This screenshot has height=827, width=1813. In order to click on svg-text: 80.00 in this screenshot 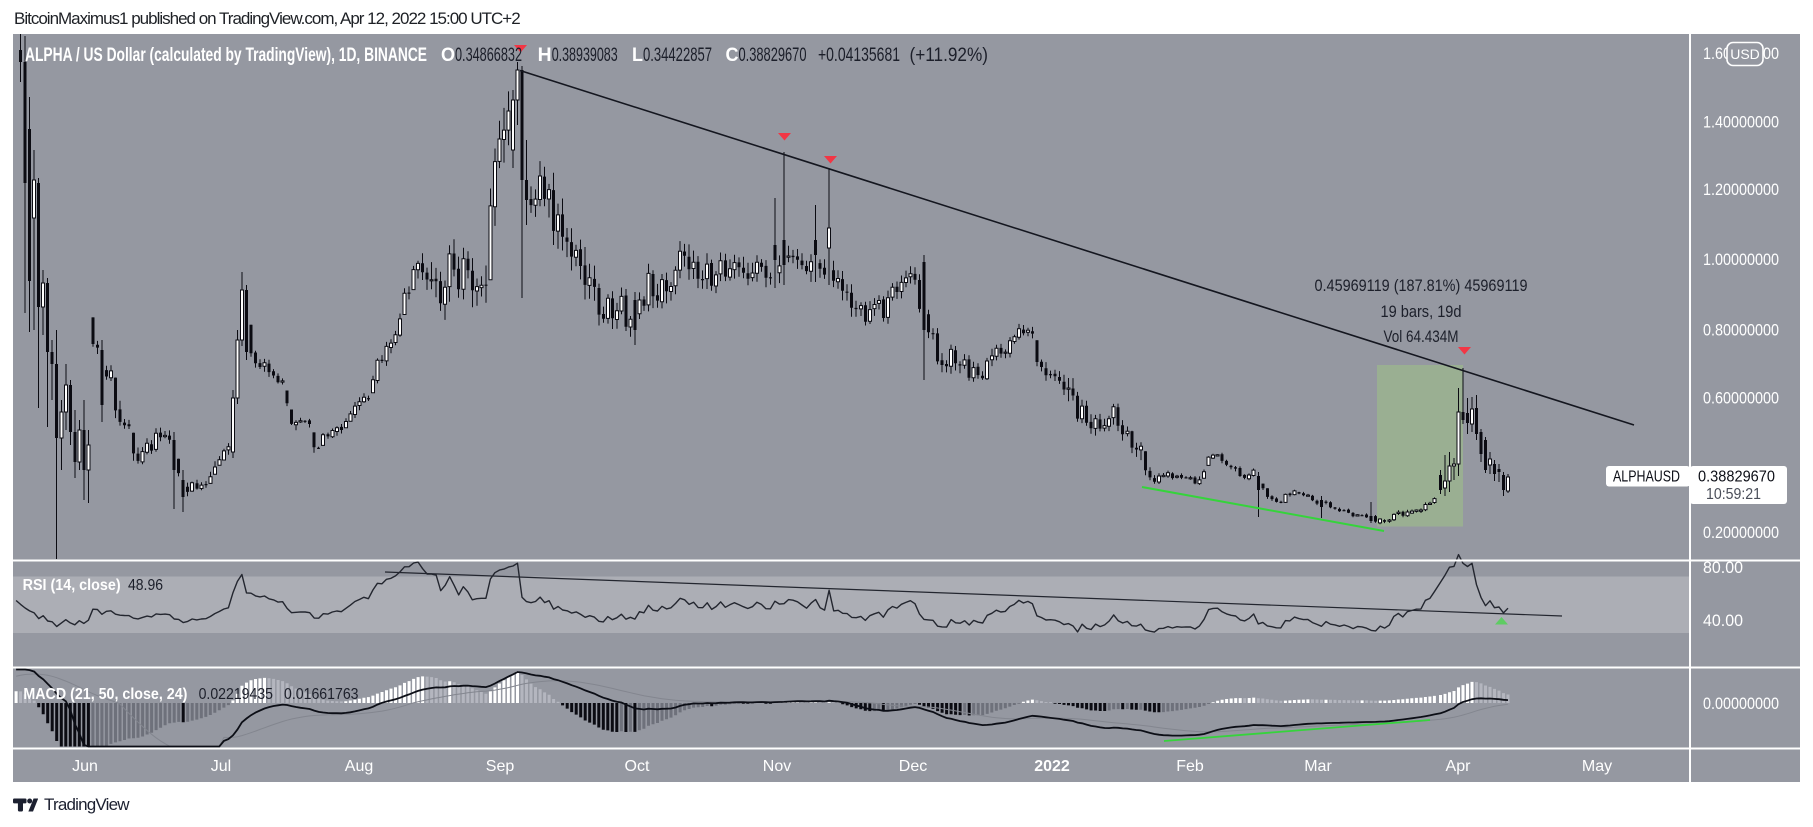, I will do `click(1723, 567)`.